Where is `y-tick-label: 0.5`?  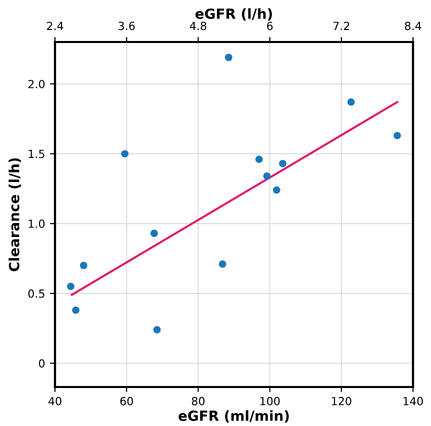 y-tick-label: 0.5 is located at coordinates (36, 293).